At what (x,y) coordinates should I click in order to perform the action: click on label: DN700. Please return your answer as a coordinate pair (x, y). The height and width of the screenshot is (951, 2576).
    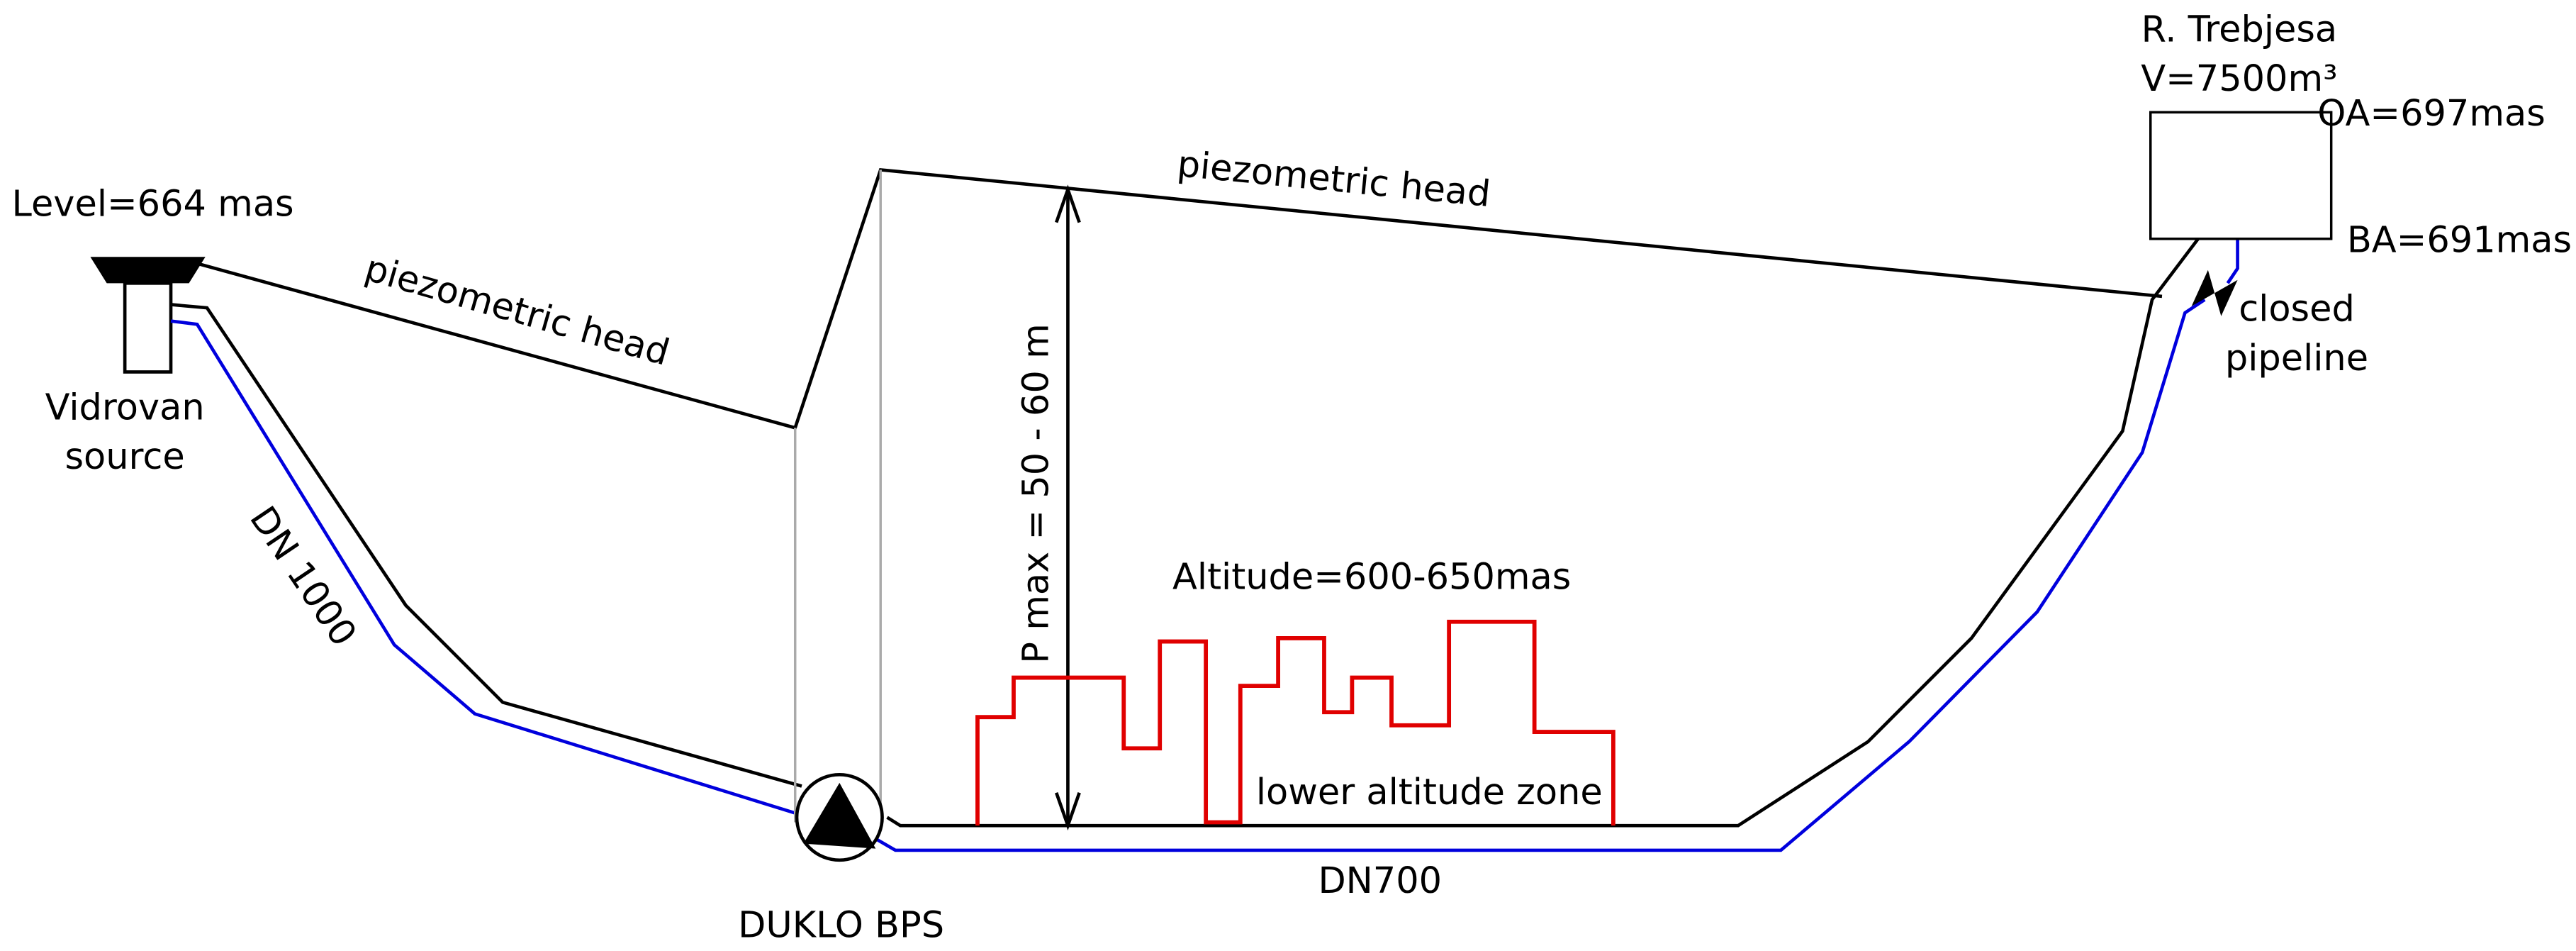
    Looking at the image, I should click on (1380, 881).